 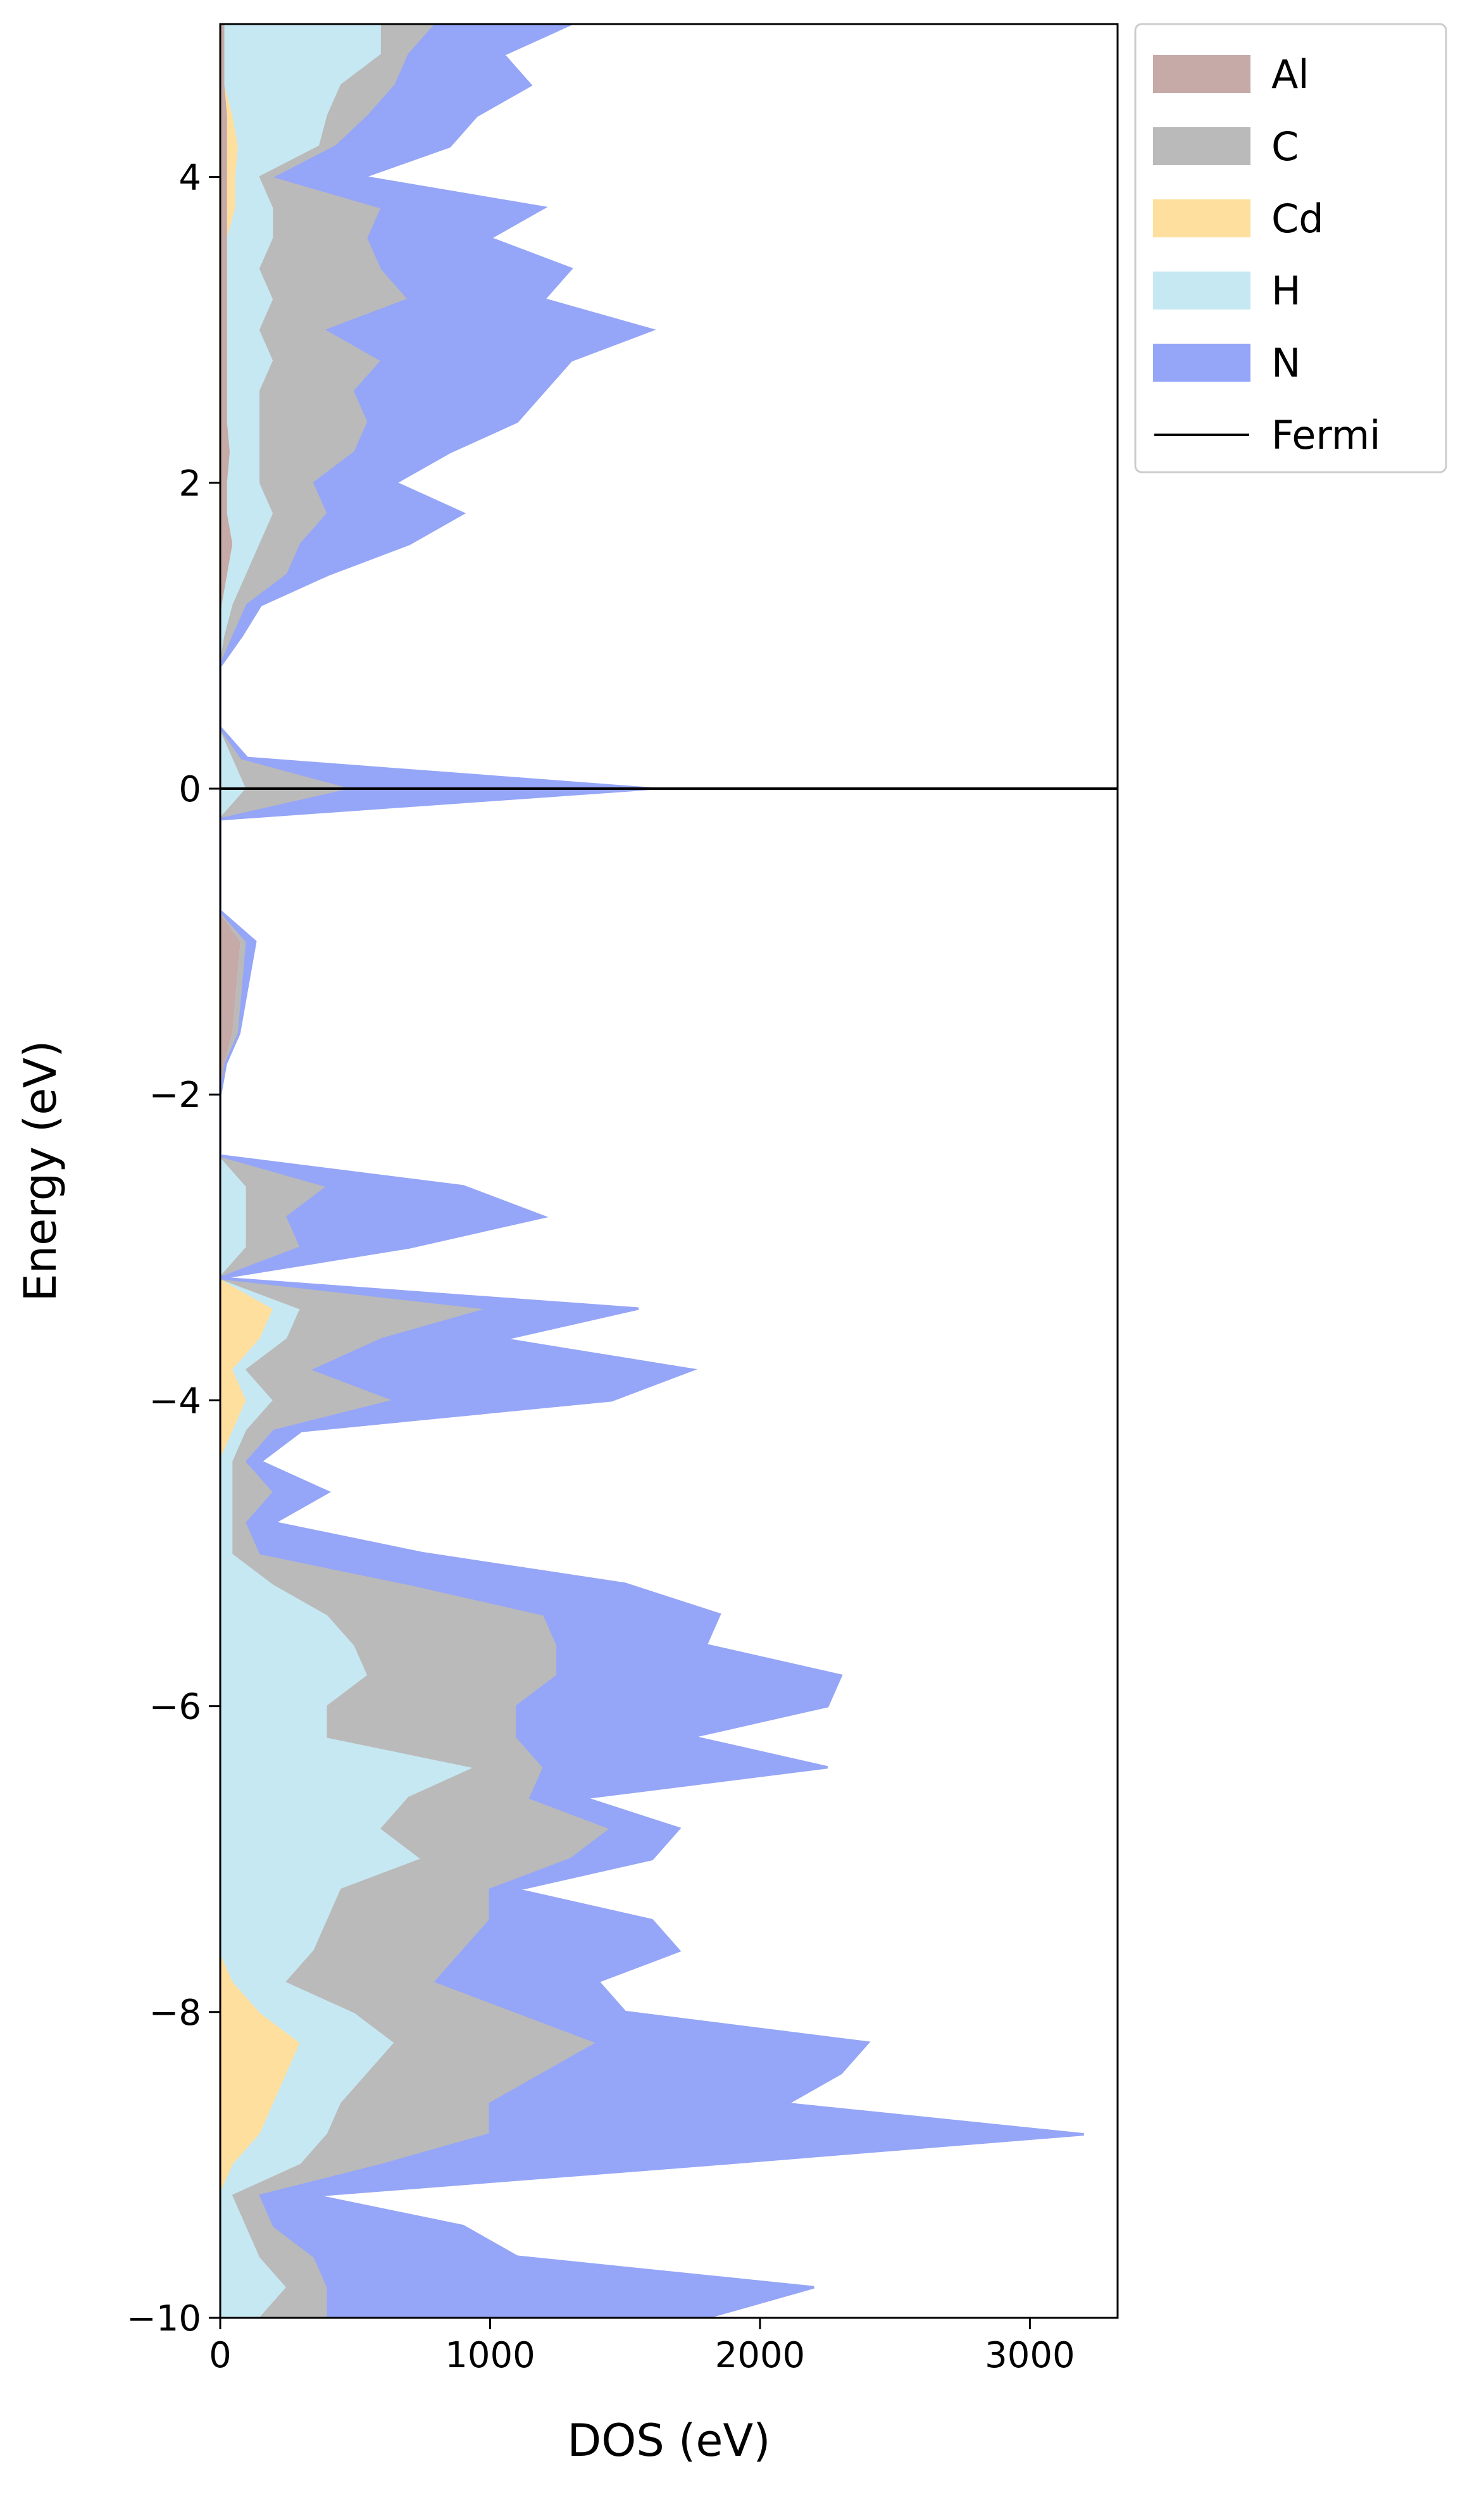 I want to click on y-tick-label: −10, so click(x=164, y=2318).